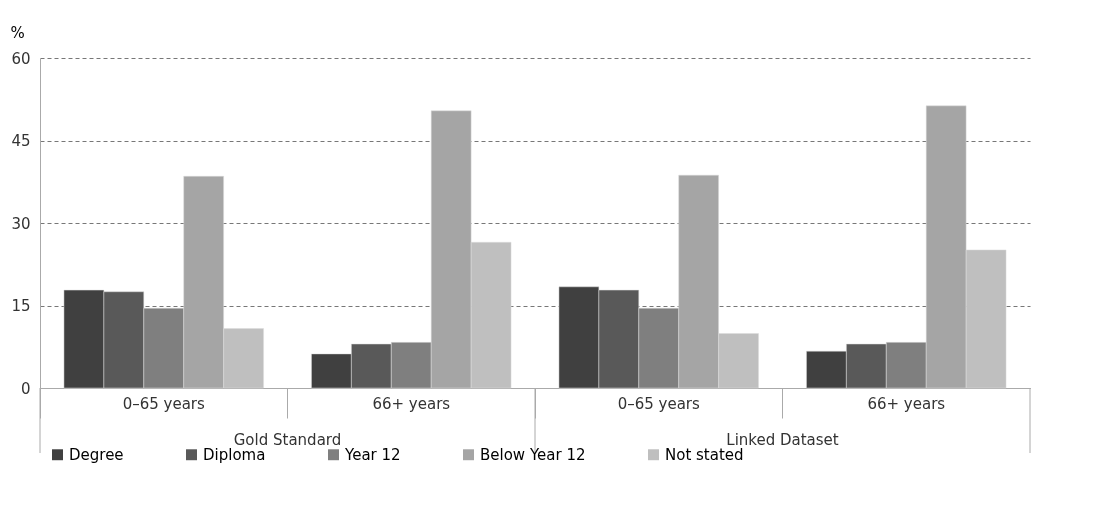 This screenshot has width=1097, height=521. What do you see at coordinates (21, 223) in the screenshot?
I see `y-tick-label: 30` at bounding box center [21, 223].